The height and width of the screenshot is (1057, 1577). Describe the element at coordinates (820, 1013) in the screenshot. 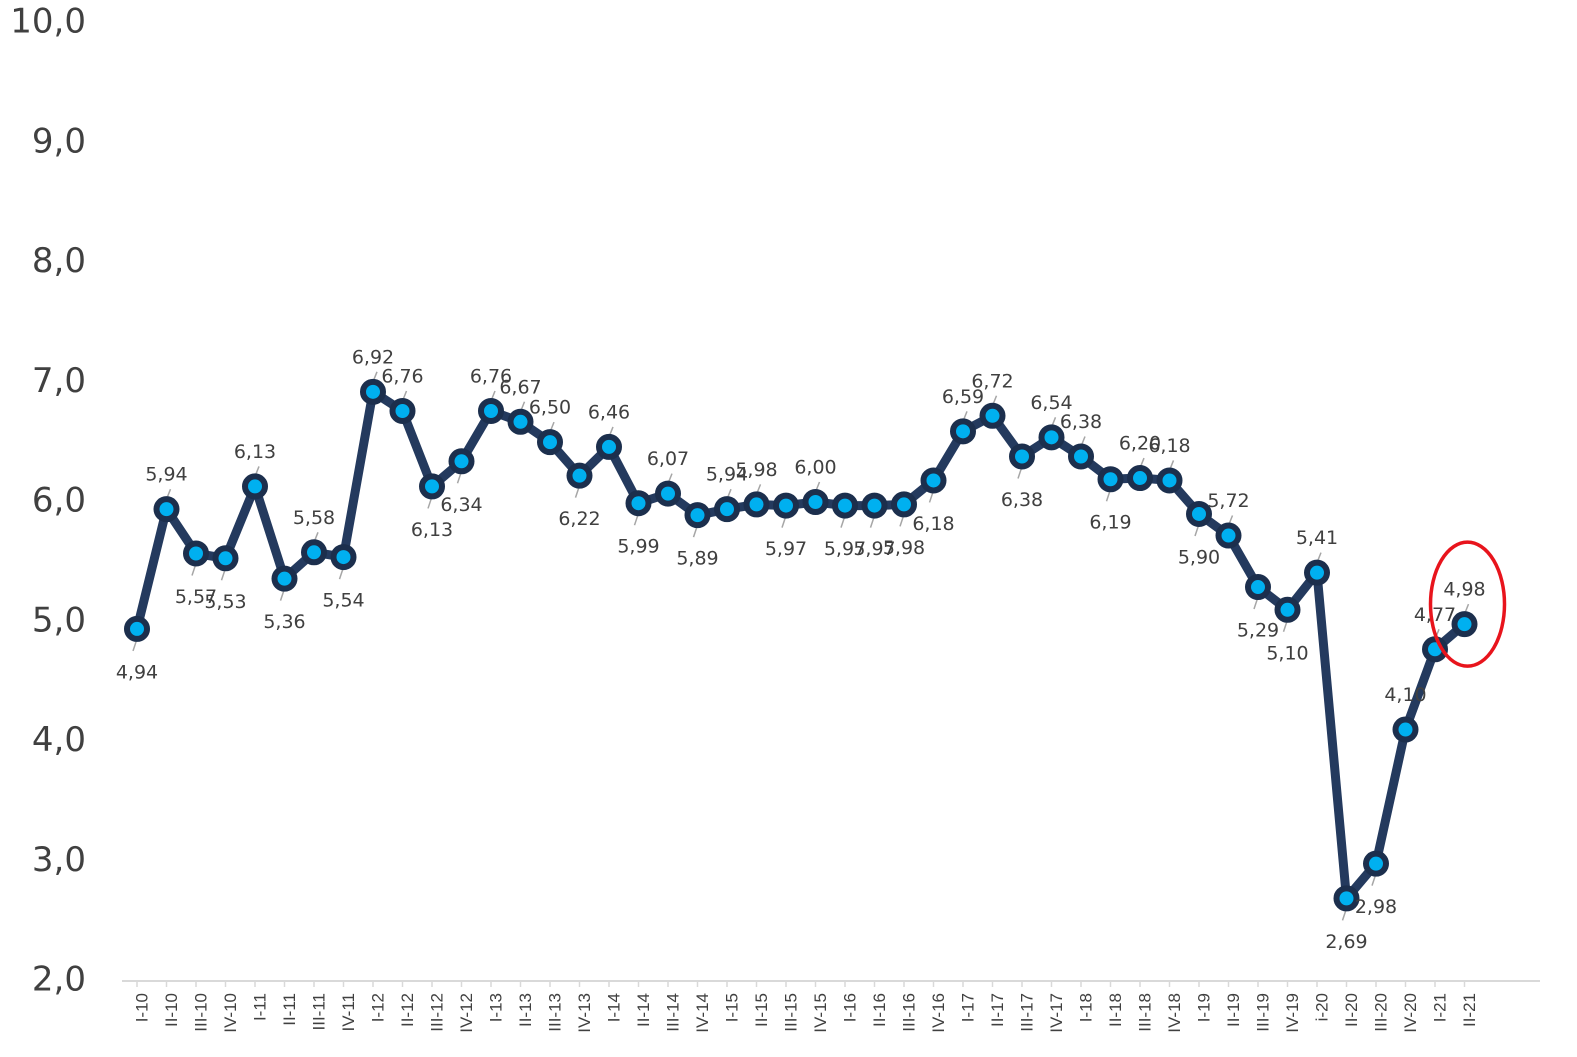

I see `x-tick-label: IV-15` at that location.